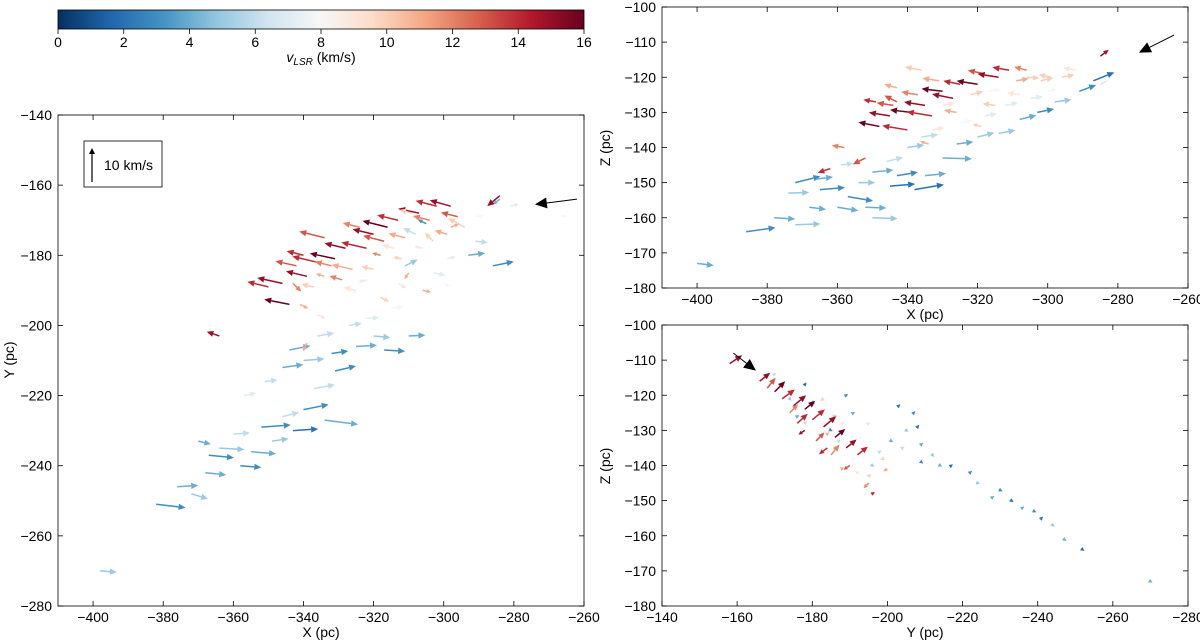  Describe the element at coordinates (290, 57) in the screenshot. I see `colorbar-label-main: v` at that location.